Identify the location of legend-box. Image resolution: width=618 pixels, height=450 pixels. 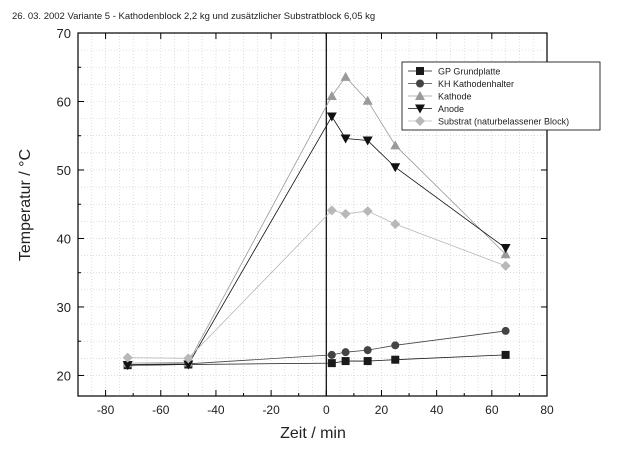
(501, 96).